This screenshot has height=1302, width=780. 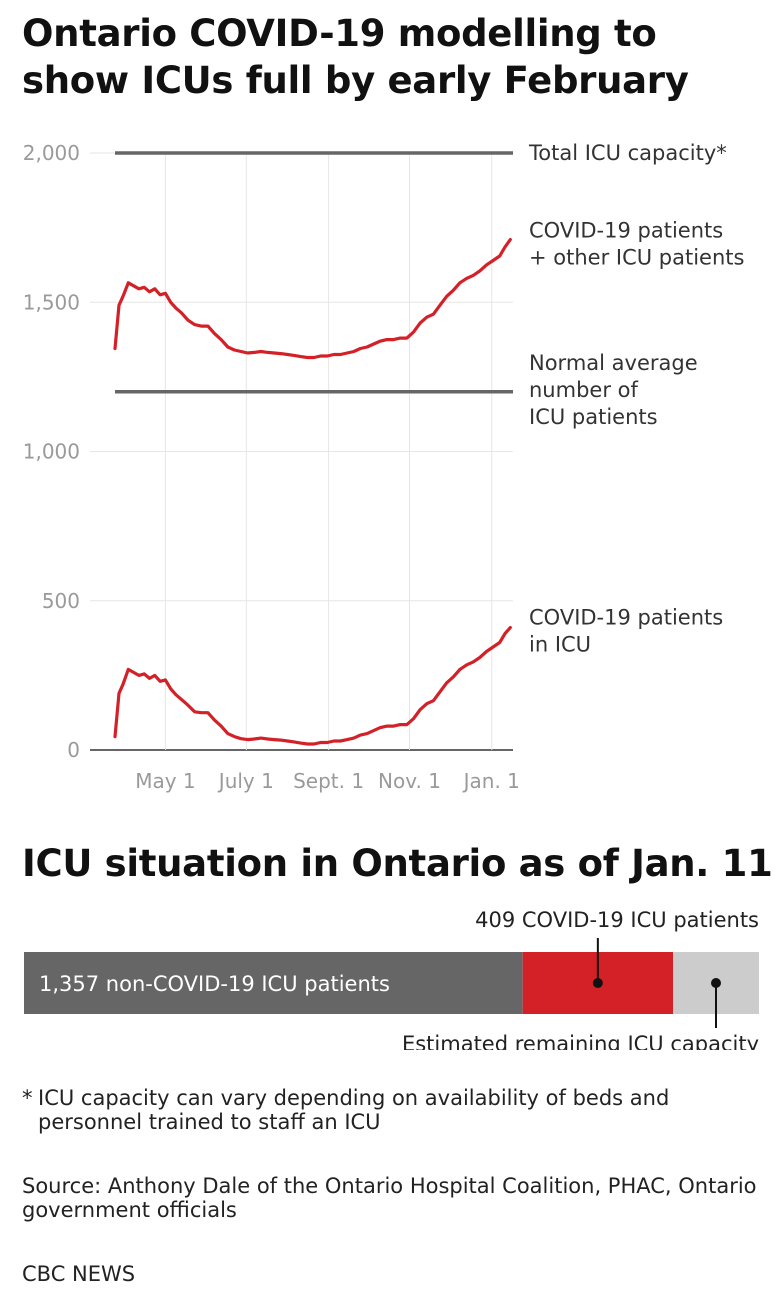 What do you see at coordinates (716, 983) in the screenshot?
I see `callout-dot-remaining` at bounding box center [716, 983].